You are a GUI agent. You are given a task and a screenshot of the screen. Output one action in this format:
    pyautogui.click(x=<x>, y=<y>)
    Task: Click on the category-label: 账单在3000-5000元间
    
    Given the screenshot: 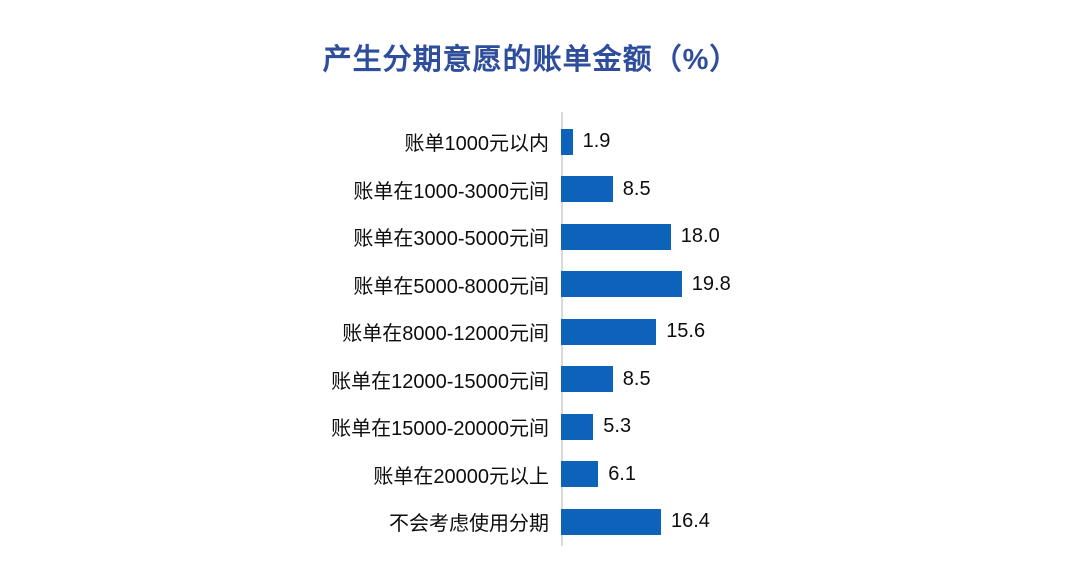 What is the action you would take?
    pyautogui.click(x=451, y=239)
    